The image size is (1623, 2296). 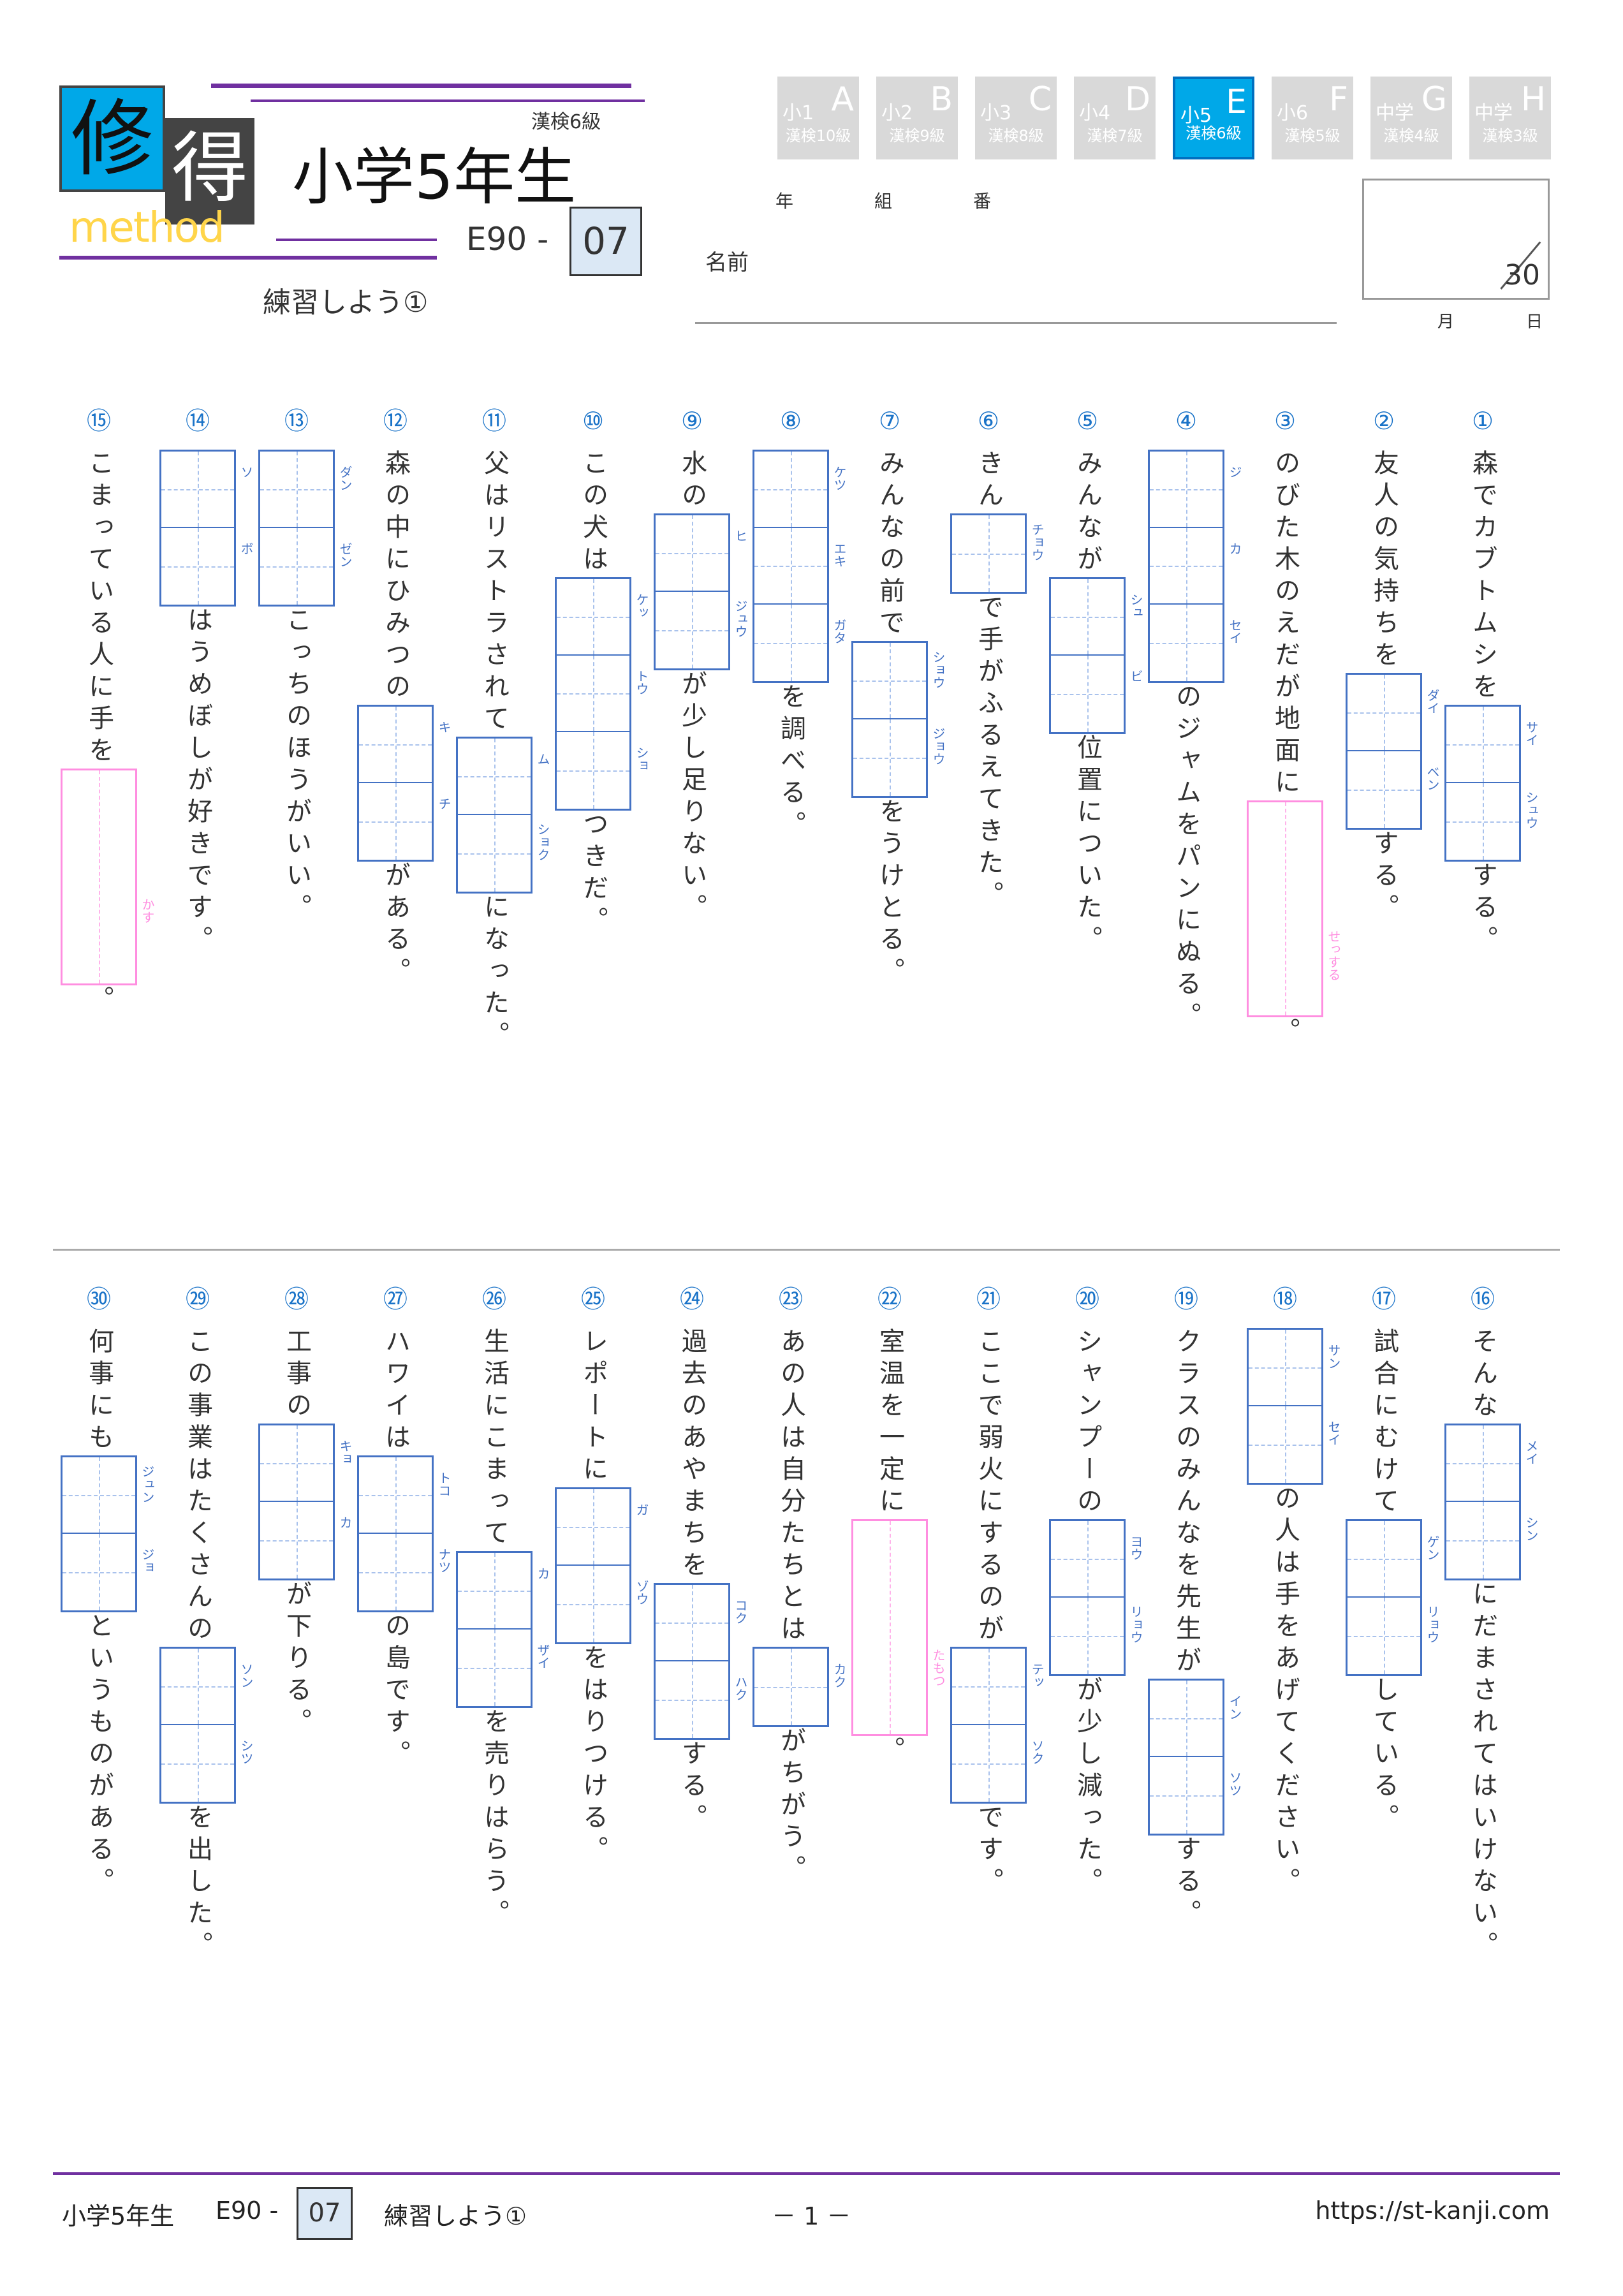 I want to click on answer-cell: カク, so click(x=800, y=1687).